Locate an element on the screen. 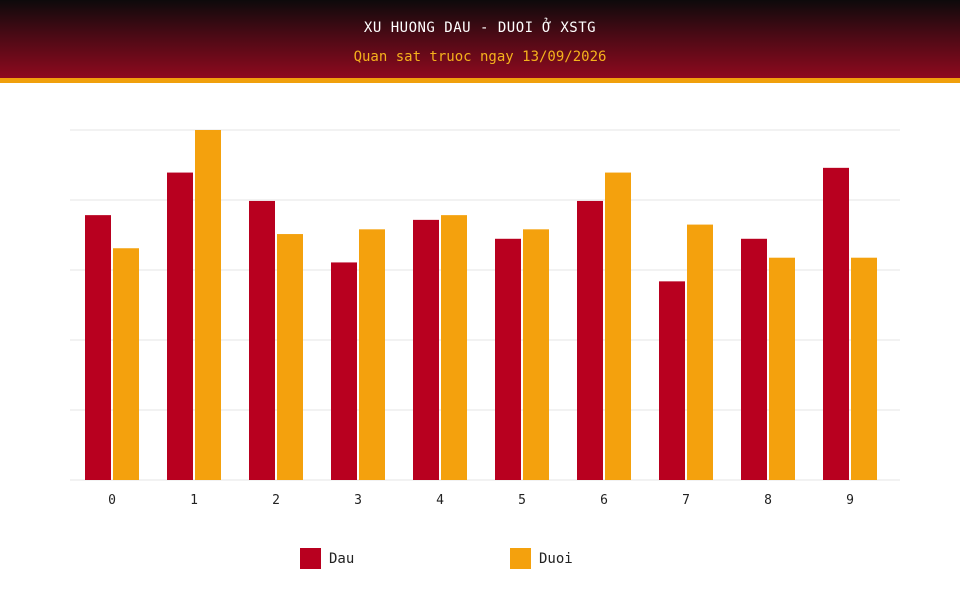 The height and width of the screenshot is (610, 960). legend-item-duoi: Duoi is located at coordinates (541, 558).